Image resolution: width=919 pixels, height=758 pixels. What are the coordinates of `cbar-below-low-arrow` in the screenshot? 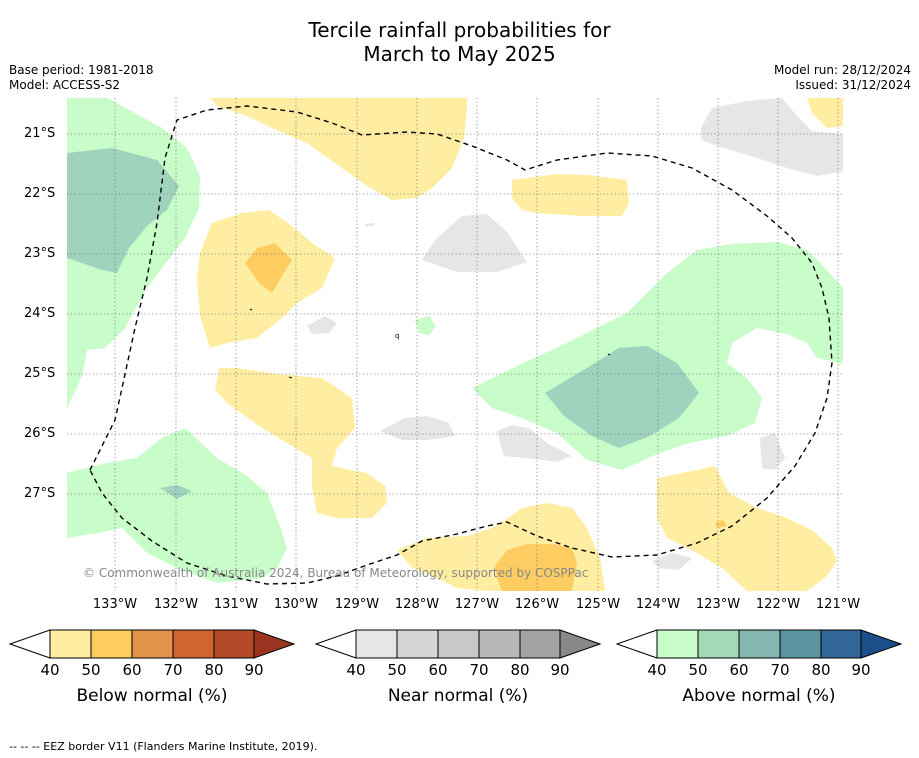 It's located at (29, 644).